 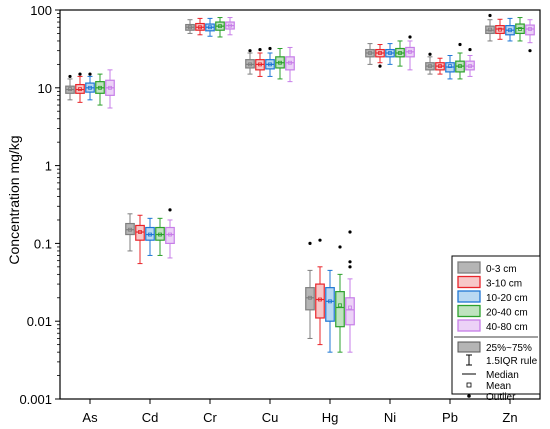 I want to click on legend-mean-marker, so click(x=469, y=385).